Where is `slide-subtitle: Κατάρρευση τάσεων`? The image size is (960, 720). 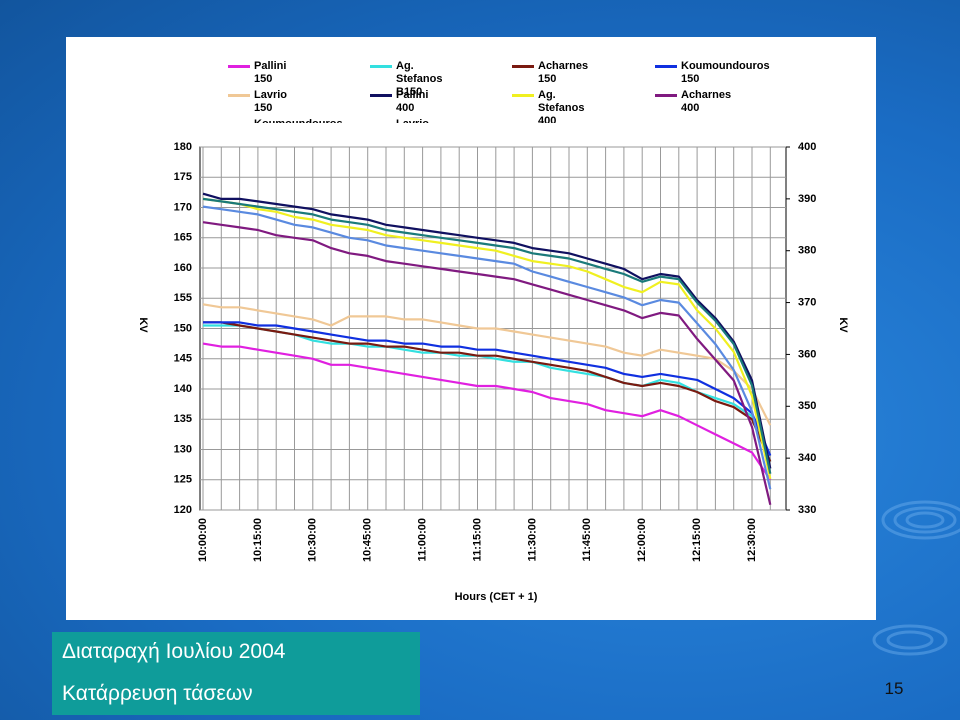 slide-subtitle: Κατάρρευση τάσεων is located at coordinates (157, 693).